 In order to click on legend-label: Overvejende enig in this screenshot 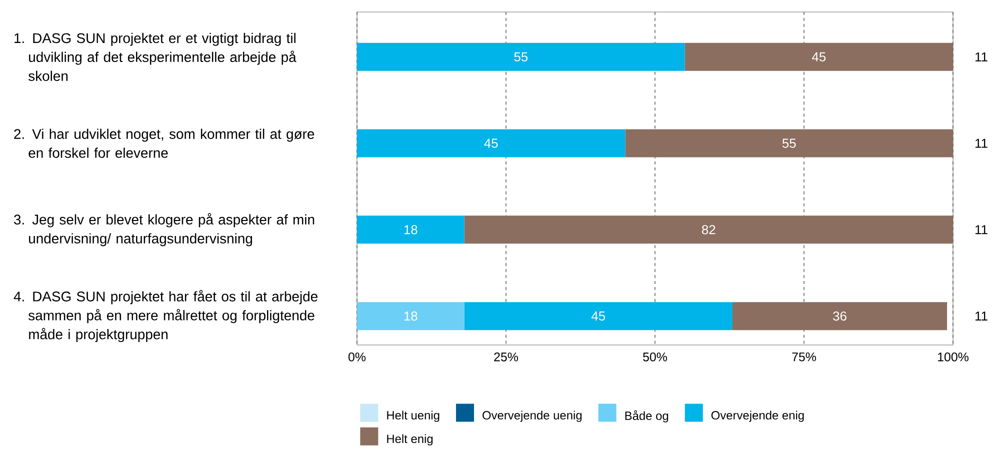, I will do `click(757, 416)`.